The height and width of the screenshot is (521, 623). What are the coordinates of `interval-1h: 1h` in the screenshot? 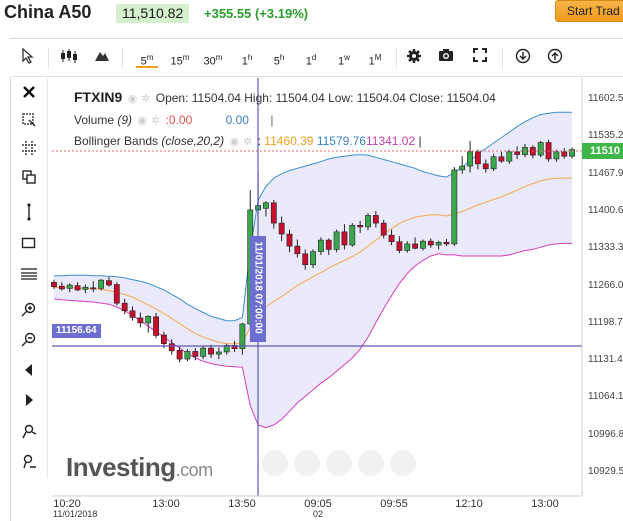 It's located at (247, 58).